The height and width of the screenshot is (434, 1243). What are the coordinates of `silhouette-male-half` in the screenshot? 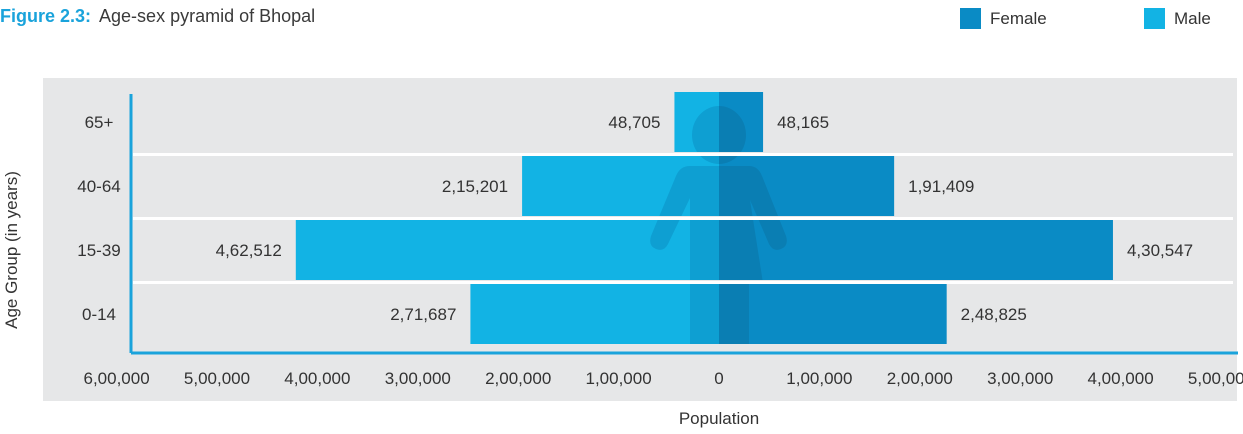 It's located at (684, 225).